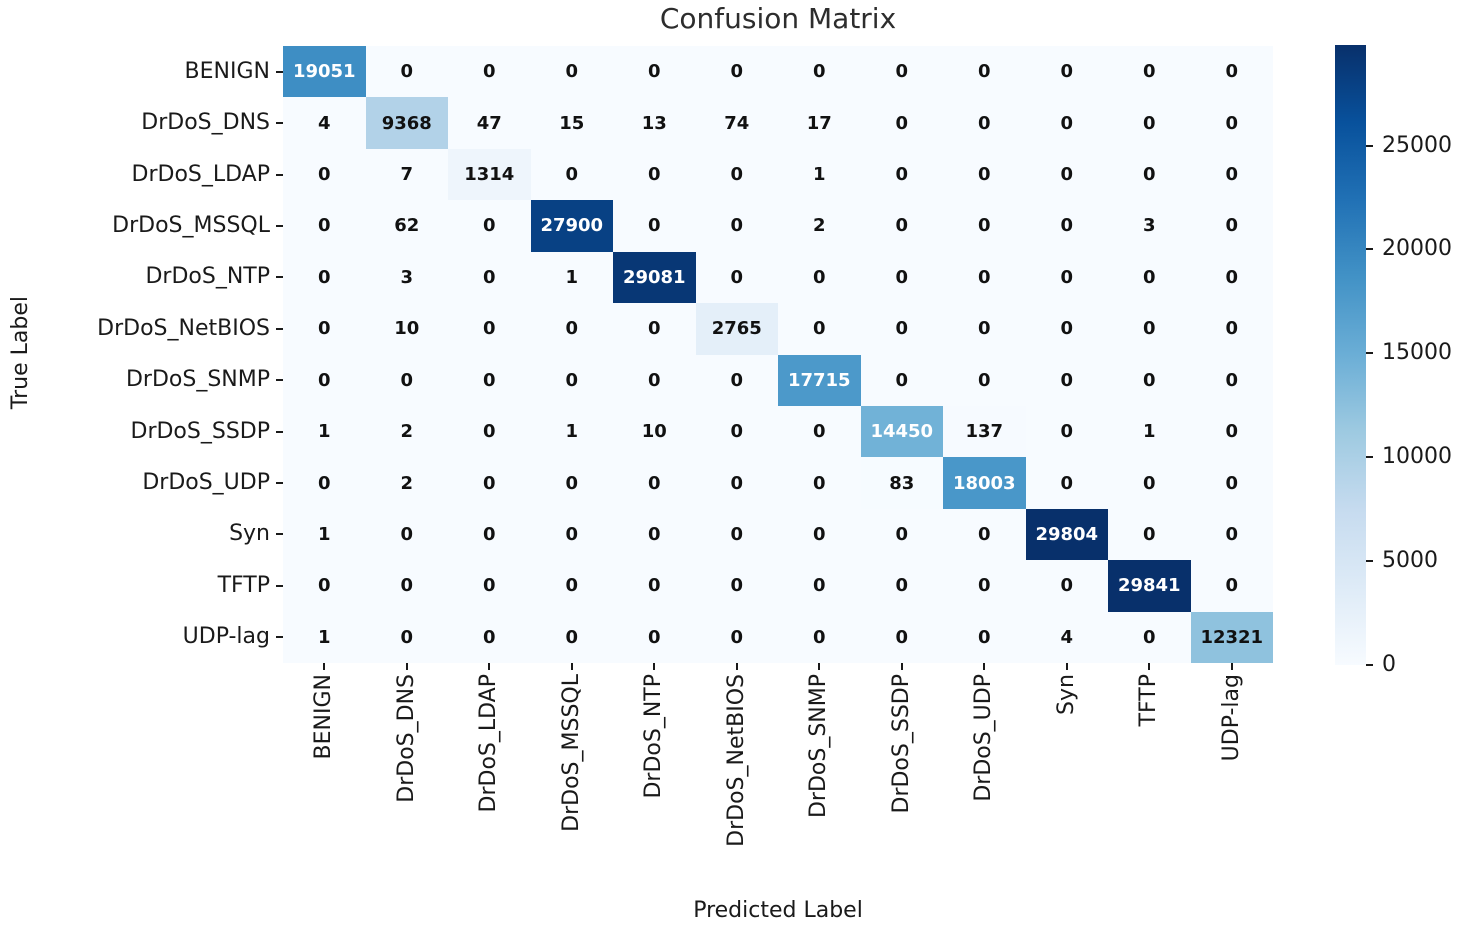 Image resolution: width=1477 pixels, height=940 pixels. I want to click on matrix-cell: 2765, so click(736, 329).